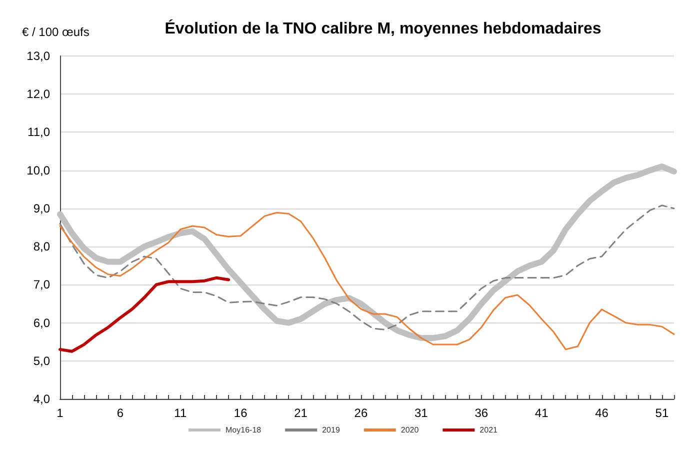 Image resolution: width=686 pixels, height=449 pixels. Describe the element at coordinates (410, 430) in the screenshot. I see `legend-label: 2020` at that location.